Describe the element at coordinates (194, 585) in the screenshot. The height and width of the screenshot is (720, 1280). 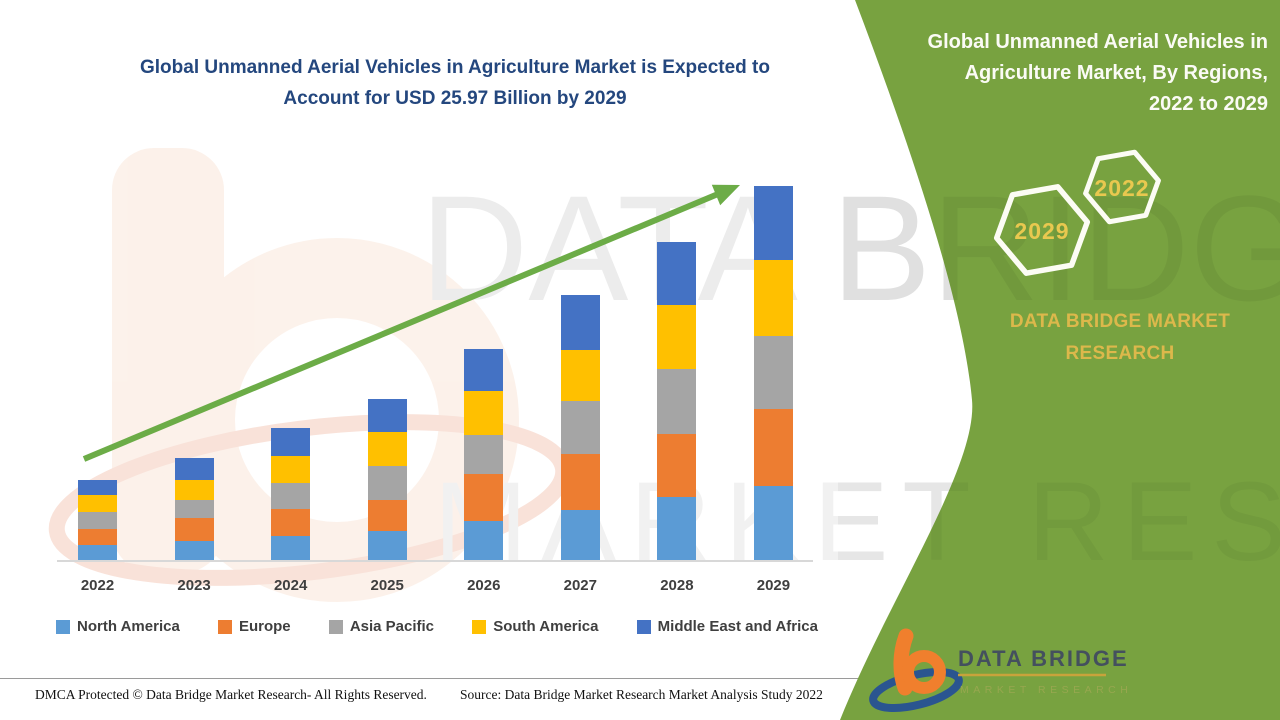
I see `x-tick-label-2023: 2023` at that location.